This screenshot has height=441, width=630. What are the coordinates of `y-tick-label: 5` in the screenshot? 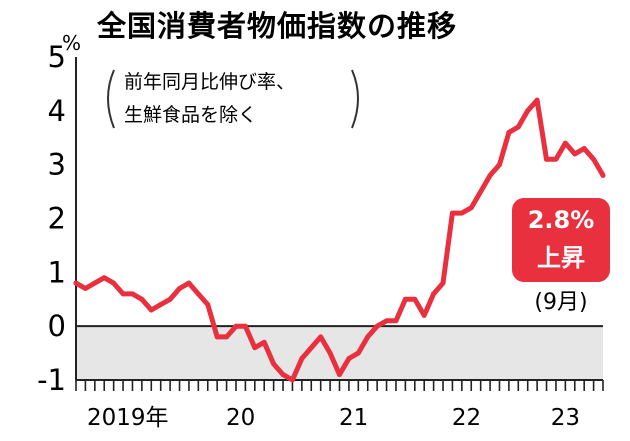 It's located at (57, 57).